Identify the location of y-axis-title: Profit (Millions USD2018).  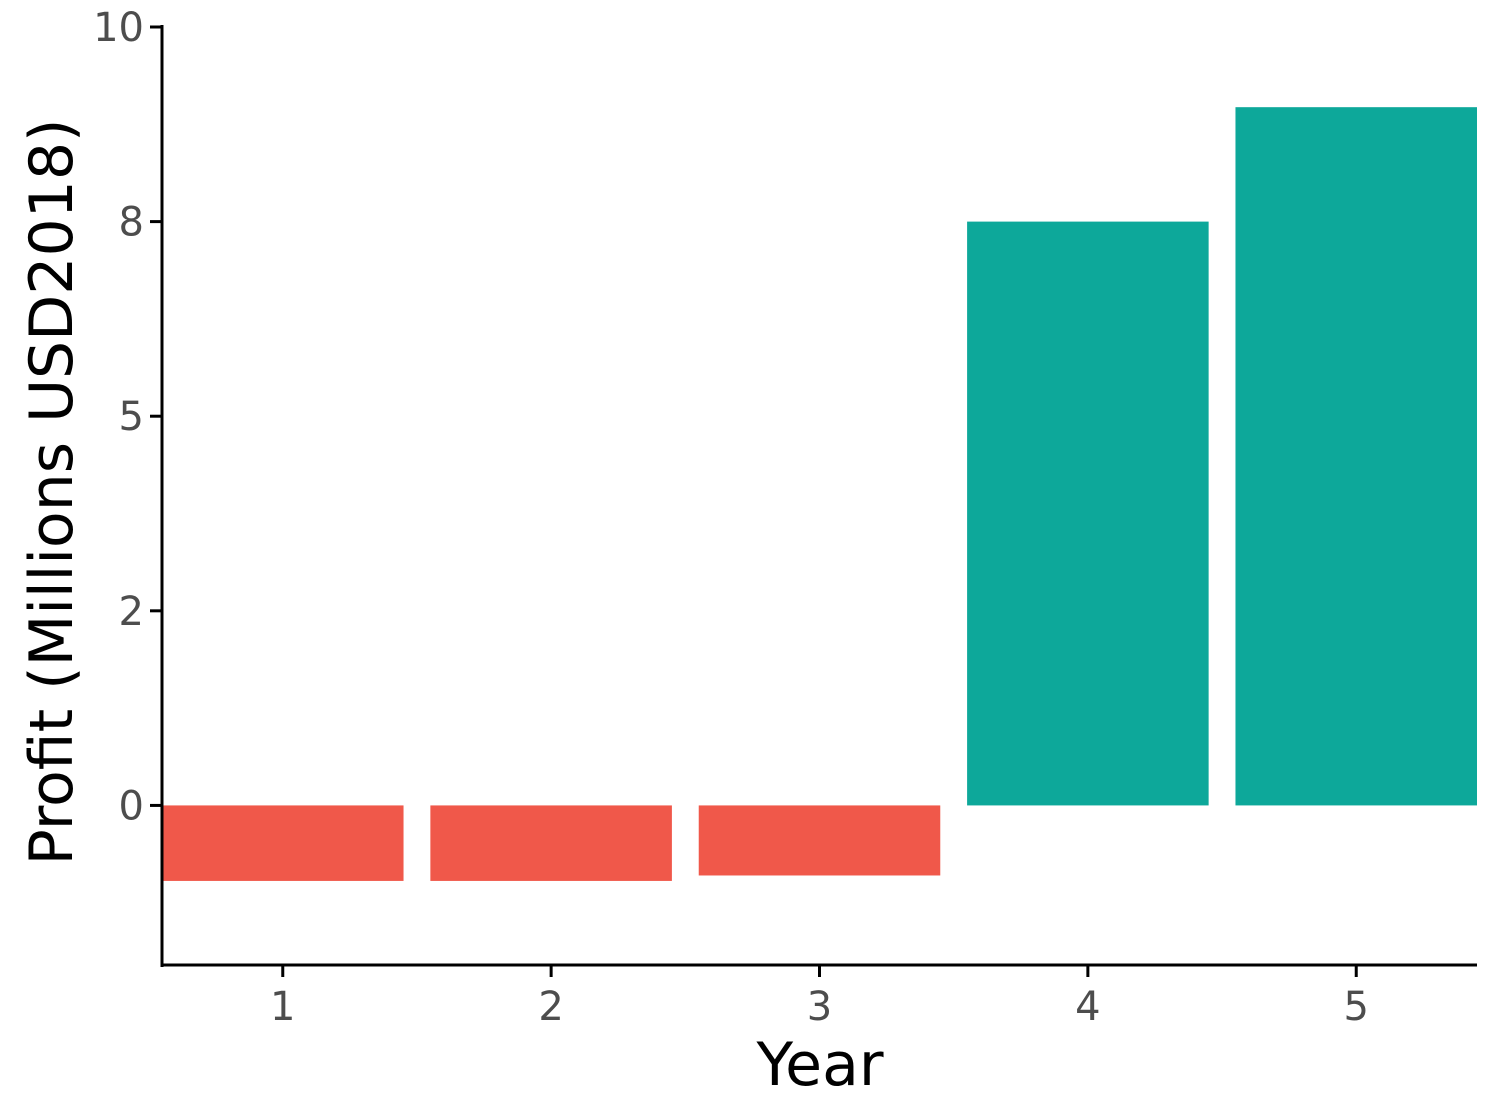
(52, 492).